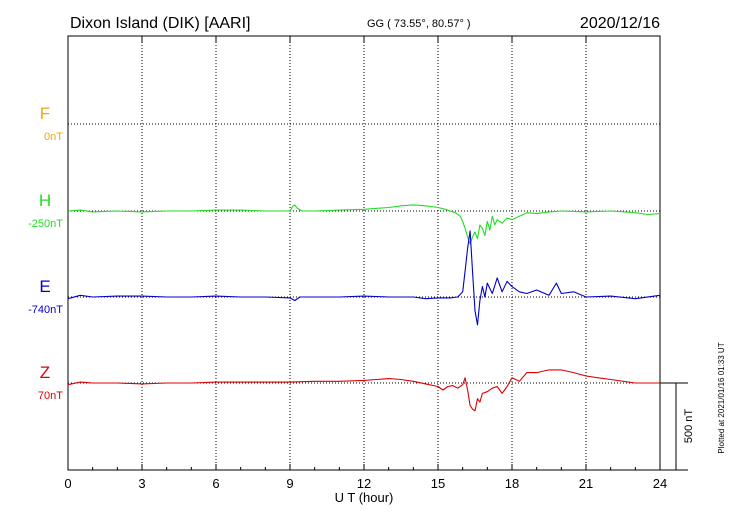 The width and height of the screenshot is (730, 520). Describe the element at coordinates (660, 483) in the screenshot. I see `x-tick-label: 24` at that location.